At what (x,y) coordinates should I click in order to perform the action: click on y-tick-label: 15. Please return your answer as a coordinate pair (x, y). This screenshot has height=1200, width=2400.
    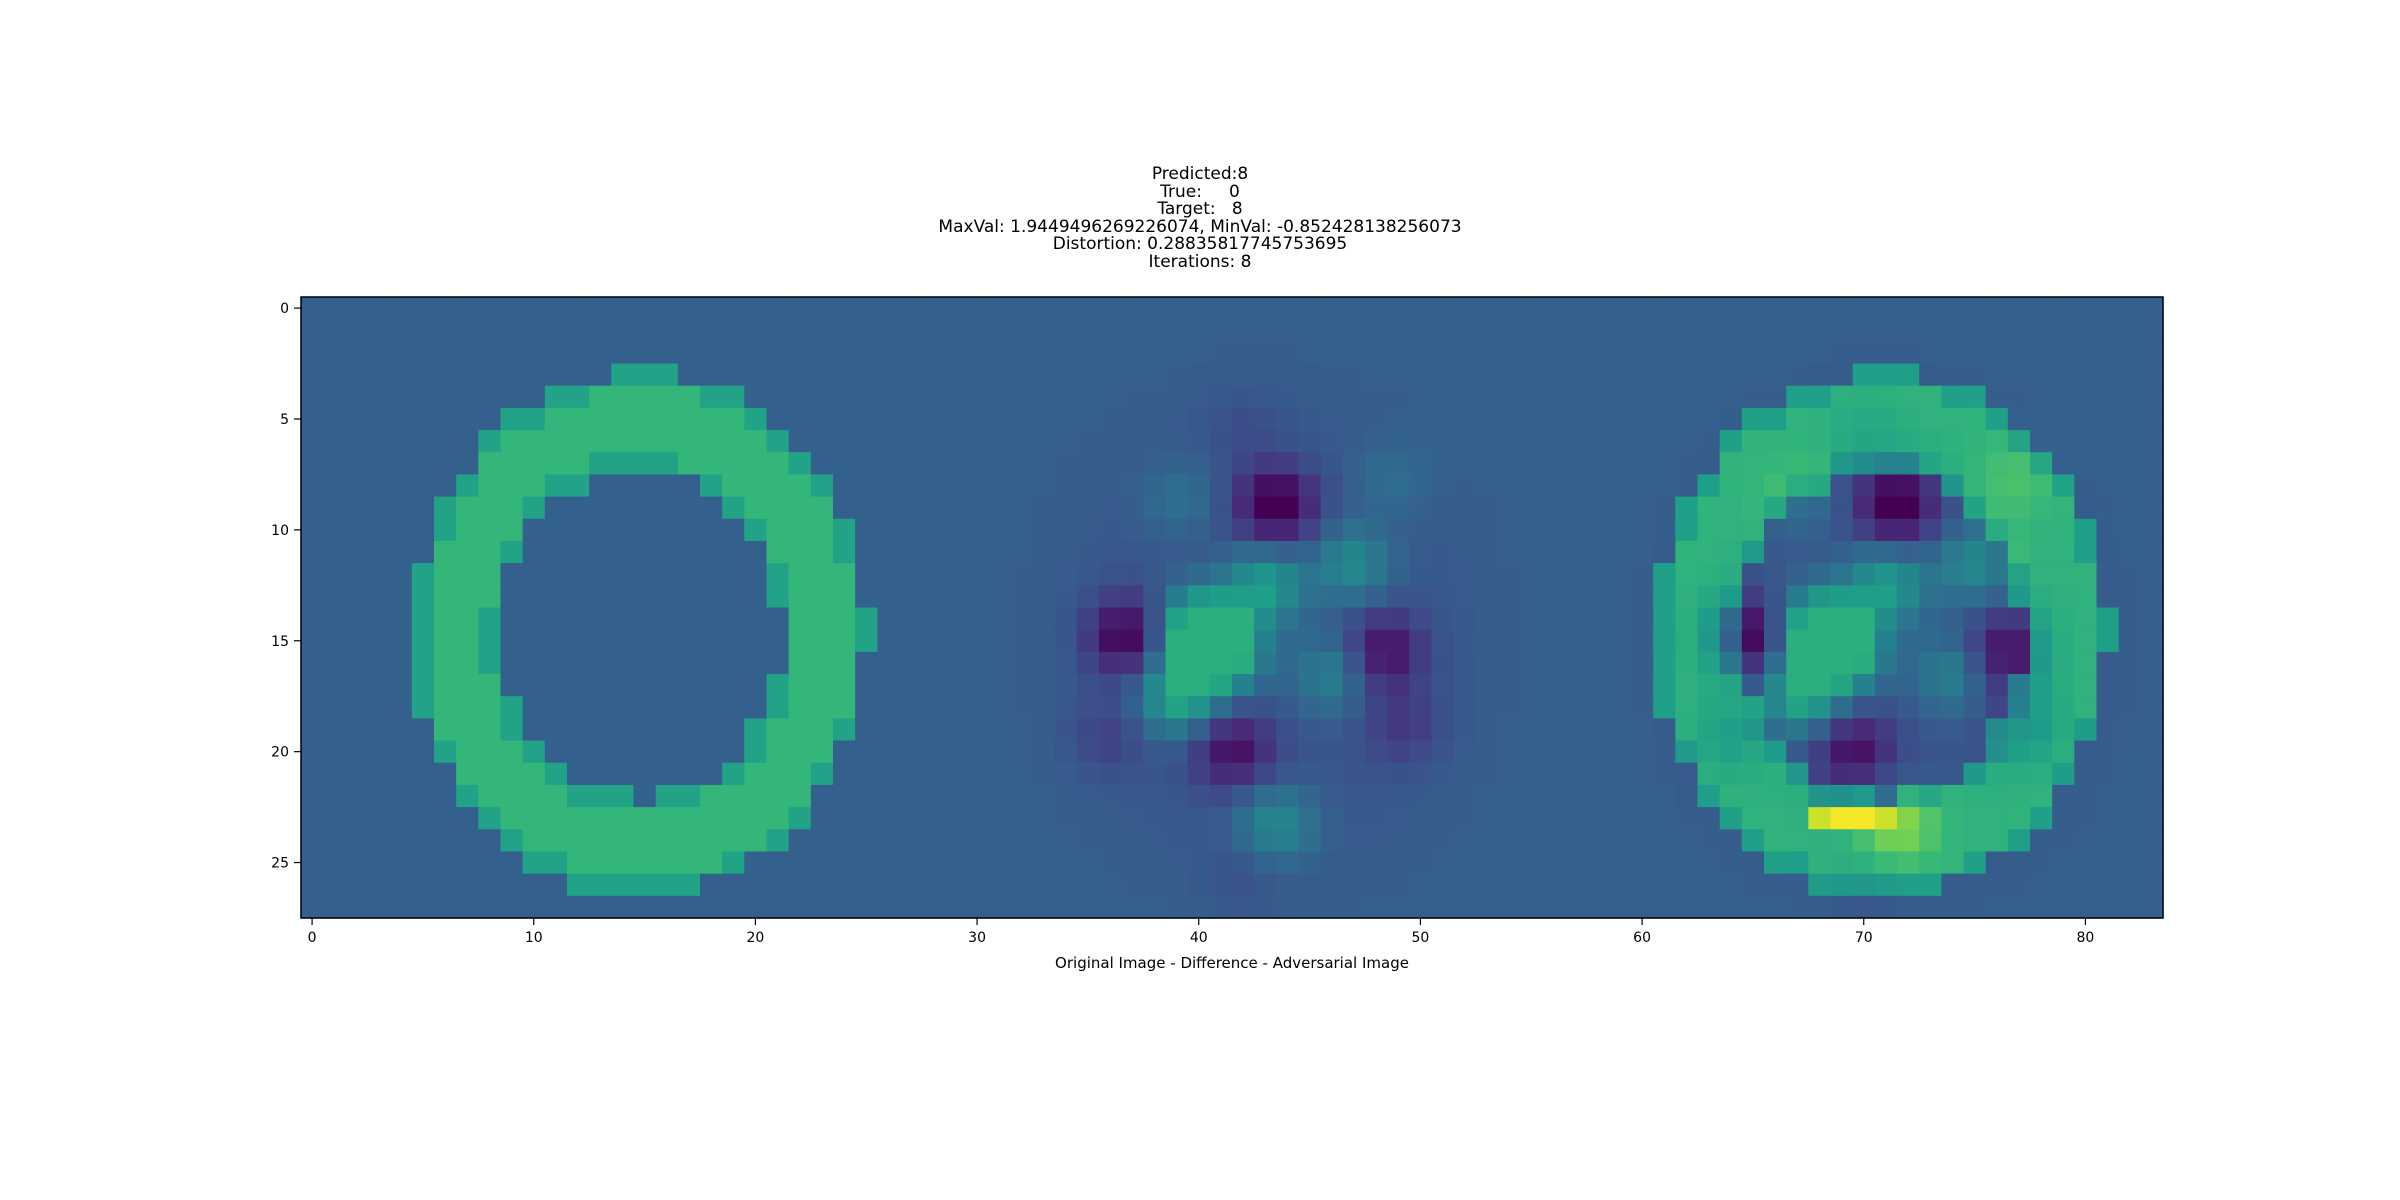
    Looking at the image, I should click on (280, 642).